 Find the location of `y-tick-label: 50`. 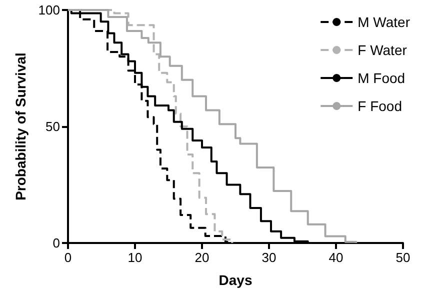

y-tick-label: 50 is located at coordinates (53, 126).